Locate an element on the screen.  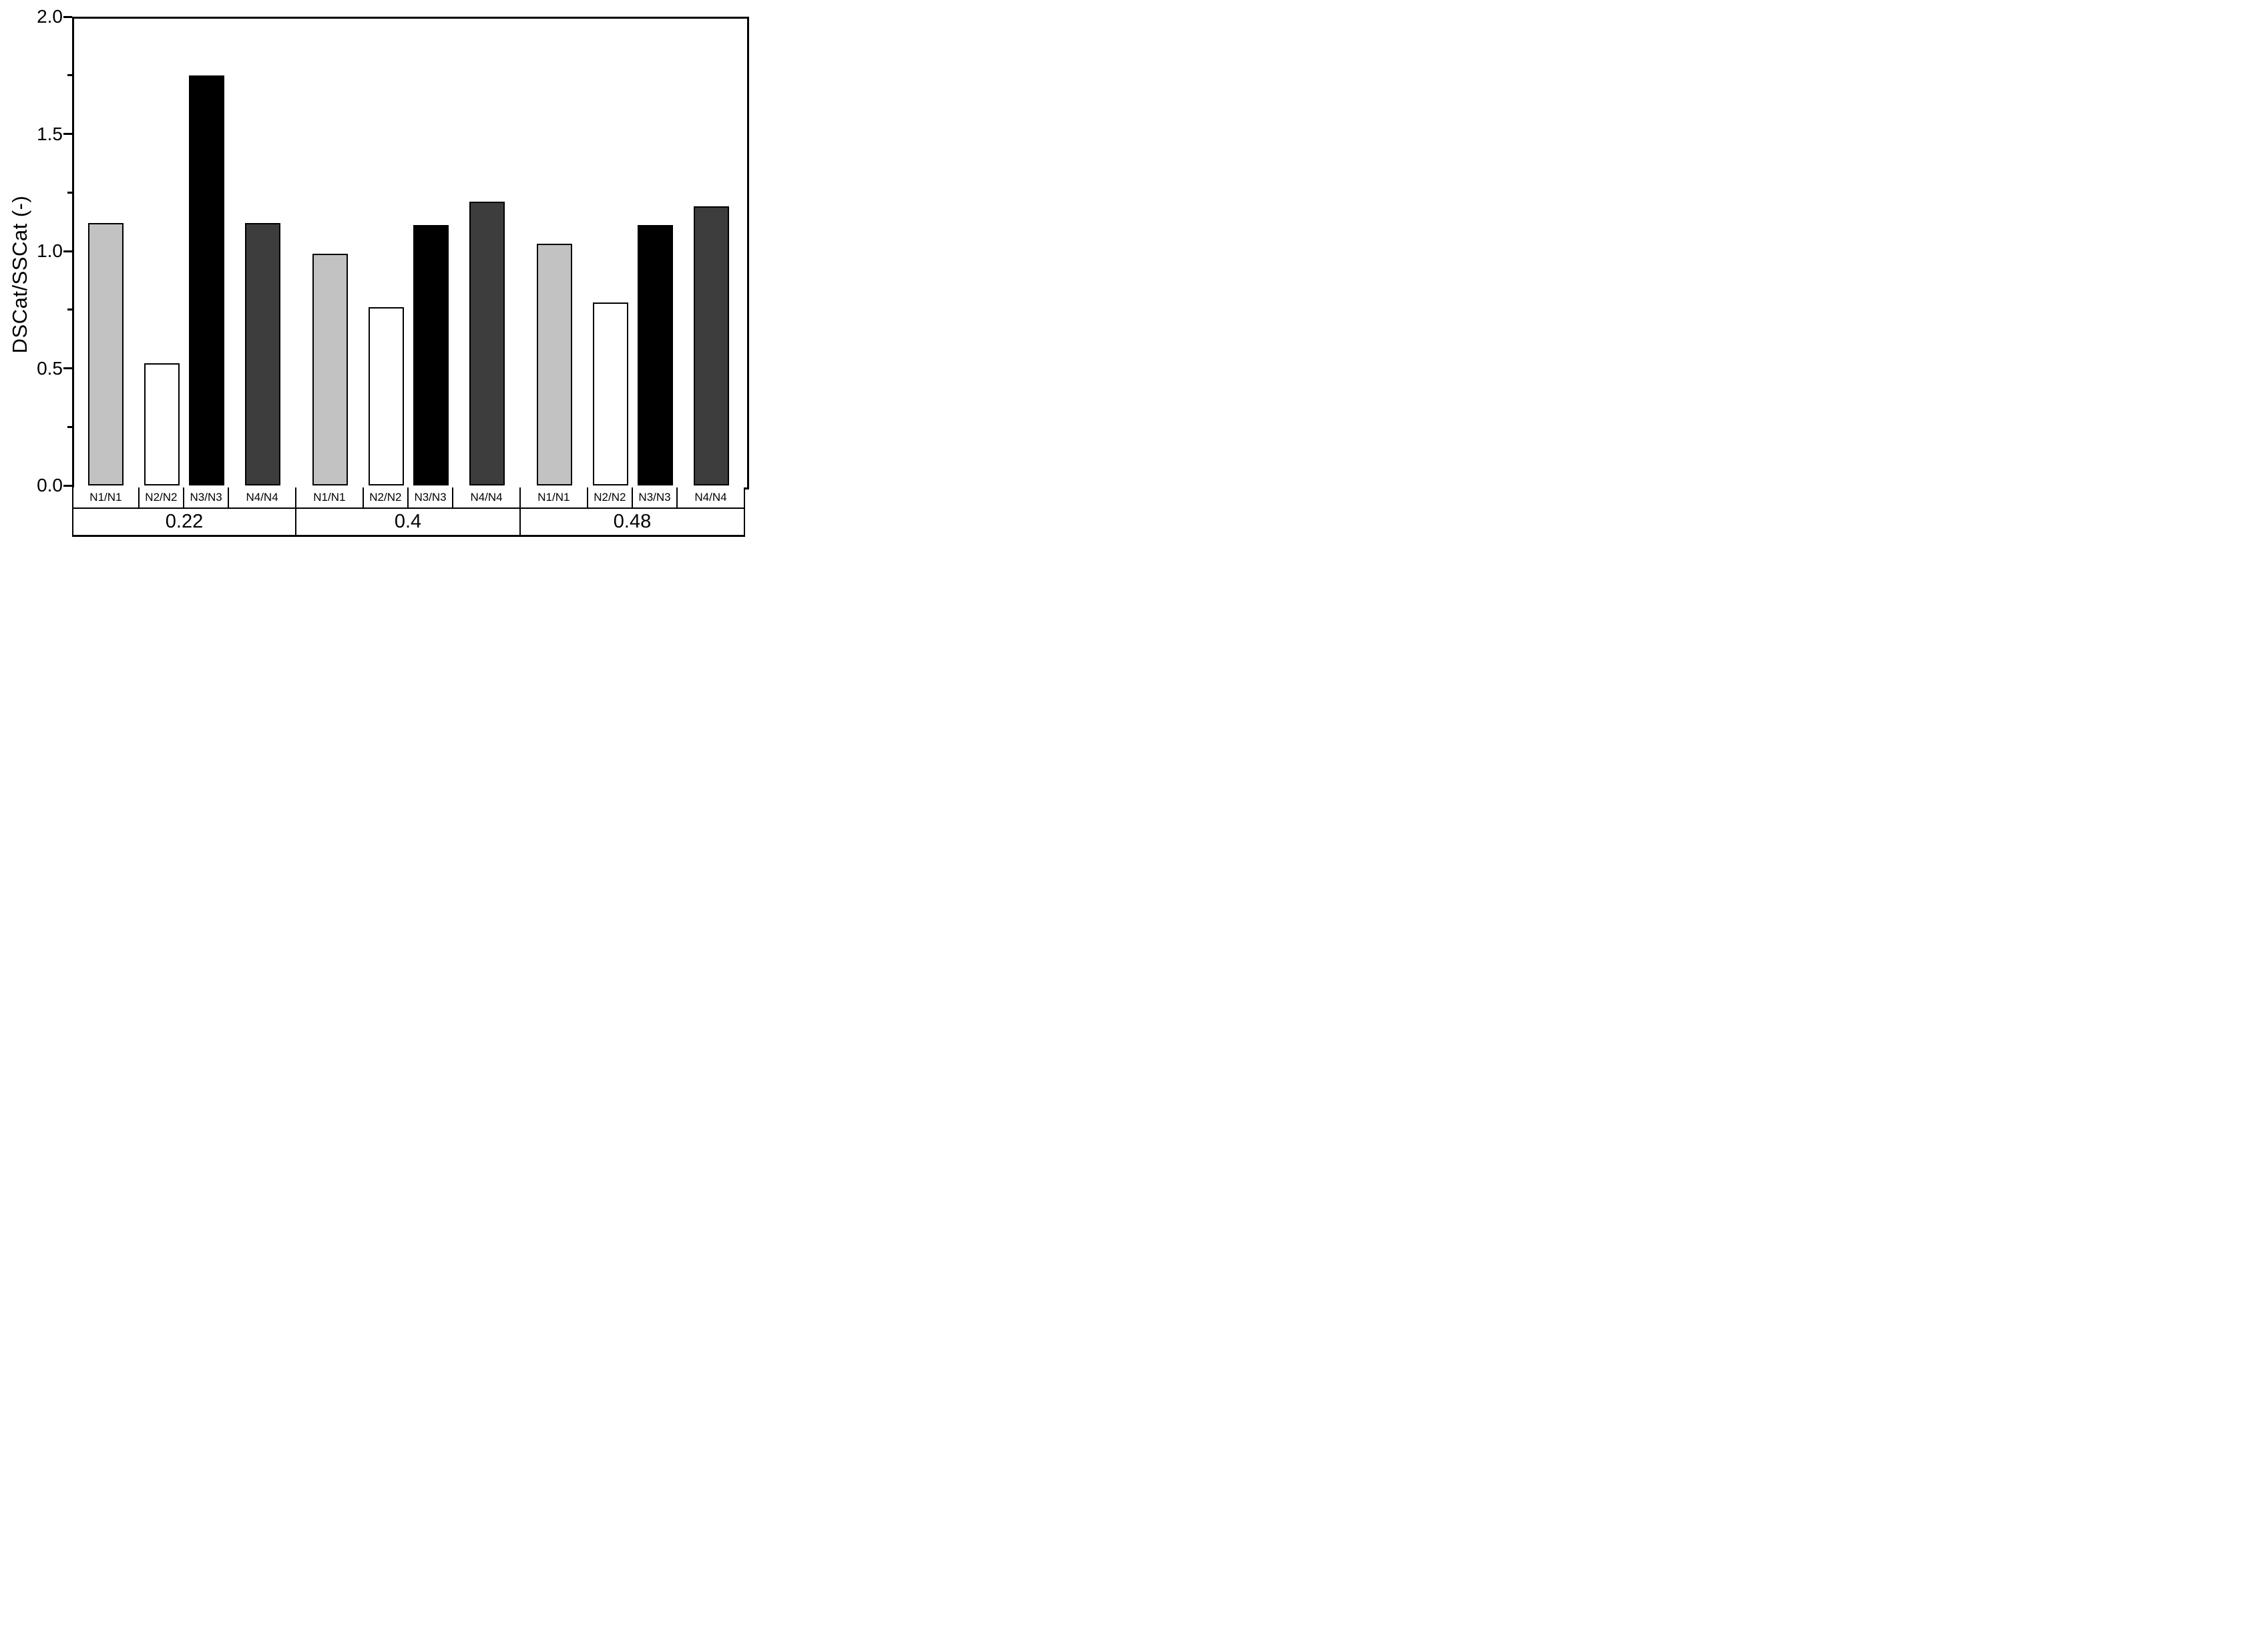
bar-N2-N2-group-0.4 is located at coordinates (386, 396).